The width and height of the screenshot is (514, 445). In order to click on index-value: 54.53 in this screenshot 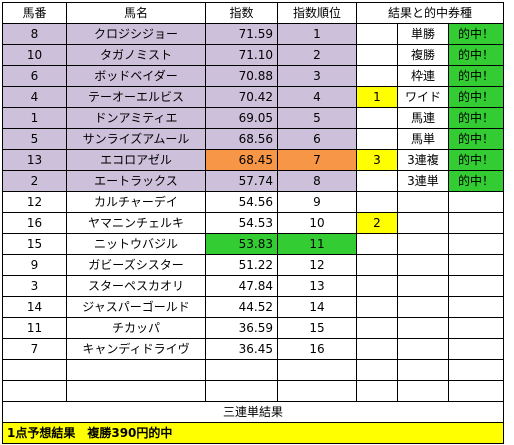, I will do `click(241, 223)`.